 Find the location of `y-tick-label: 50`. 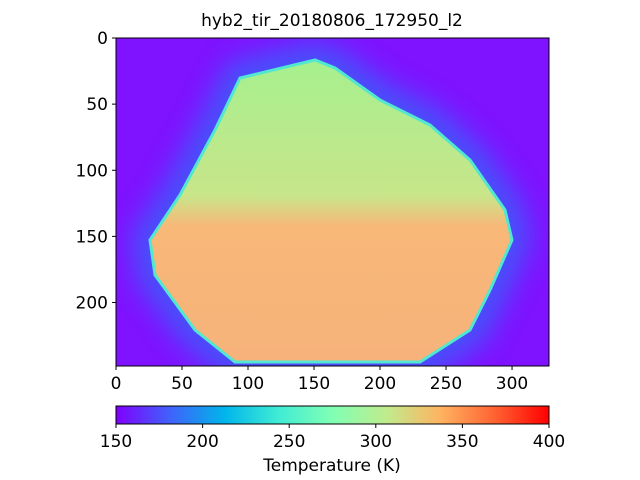

y-tick-label: 50 is located at coordinates (97, 105).